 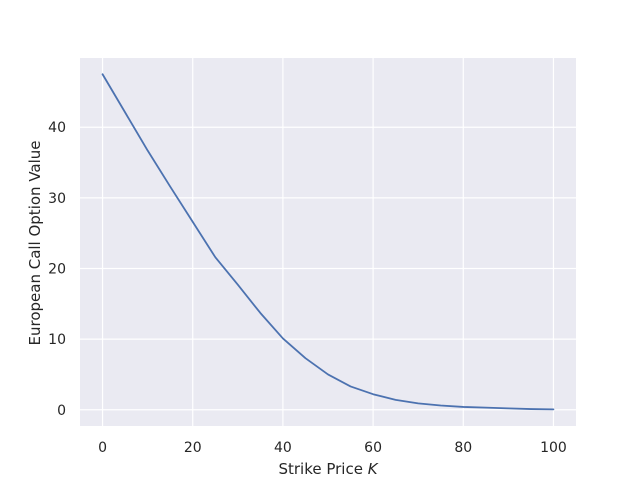 What do you see at coordinates (332, 448) in the screenshot?
I see `x-tick-labels: 0 20 40 60 80 100` at bounding box center [332, 448].